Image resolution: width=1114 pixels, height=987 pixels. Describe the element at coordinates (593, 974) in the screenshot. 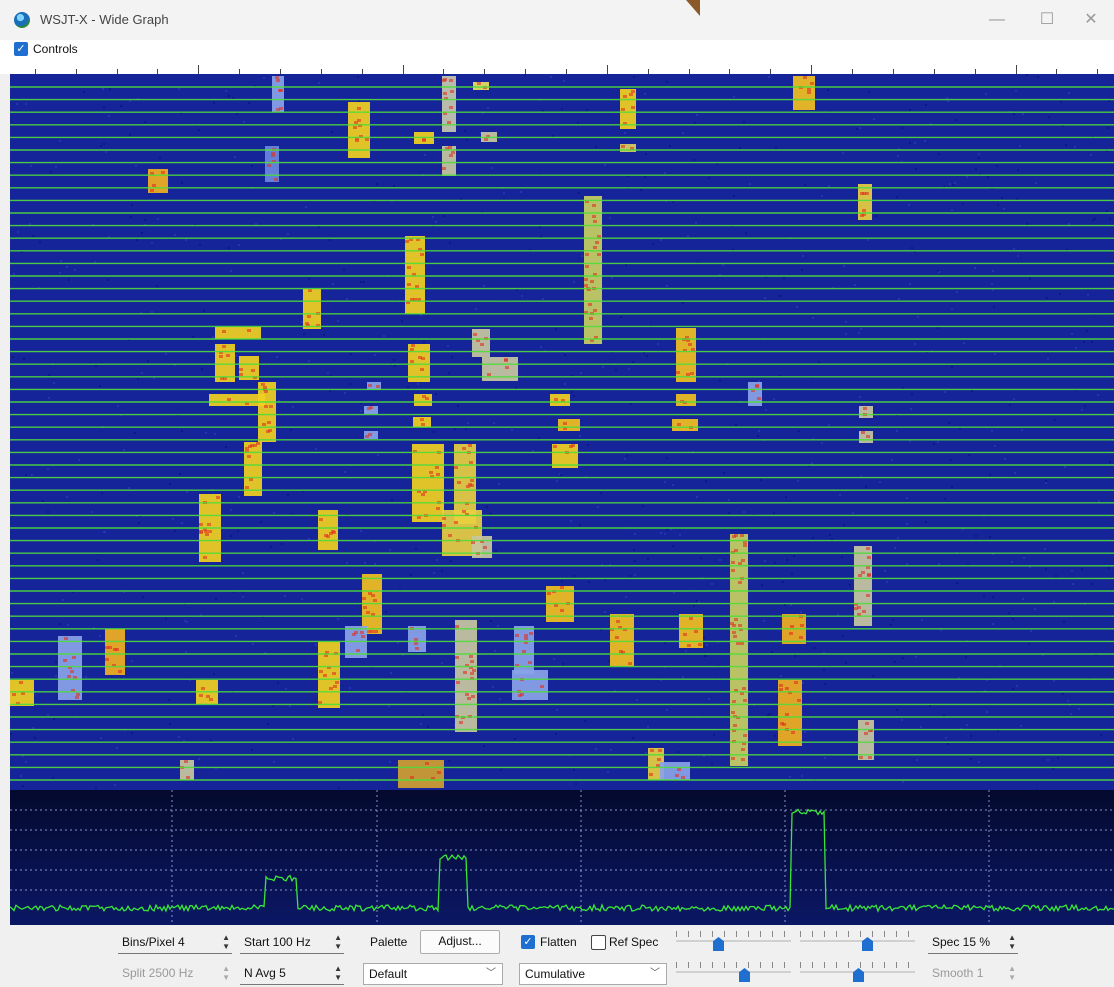

I see `spectrum-mode-combo: Cumulative ﹀` at that location.